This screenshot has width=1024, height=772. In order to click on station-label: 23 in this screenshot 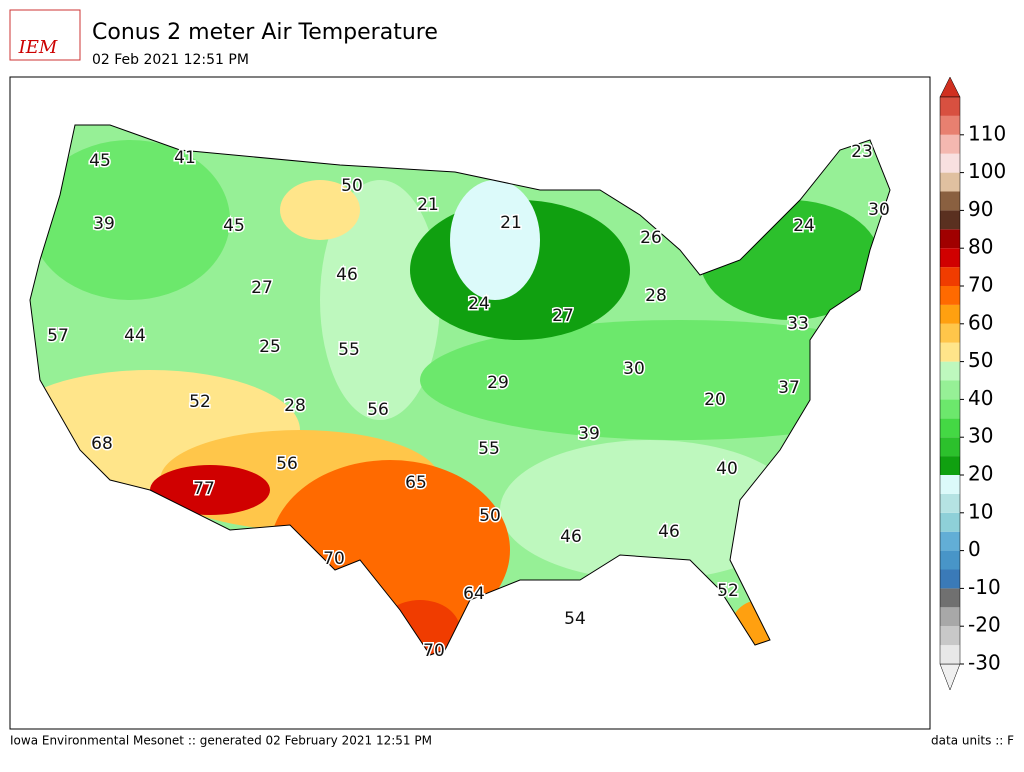, I will do `click(862, 152)`.